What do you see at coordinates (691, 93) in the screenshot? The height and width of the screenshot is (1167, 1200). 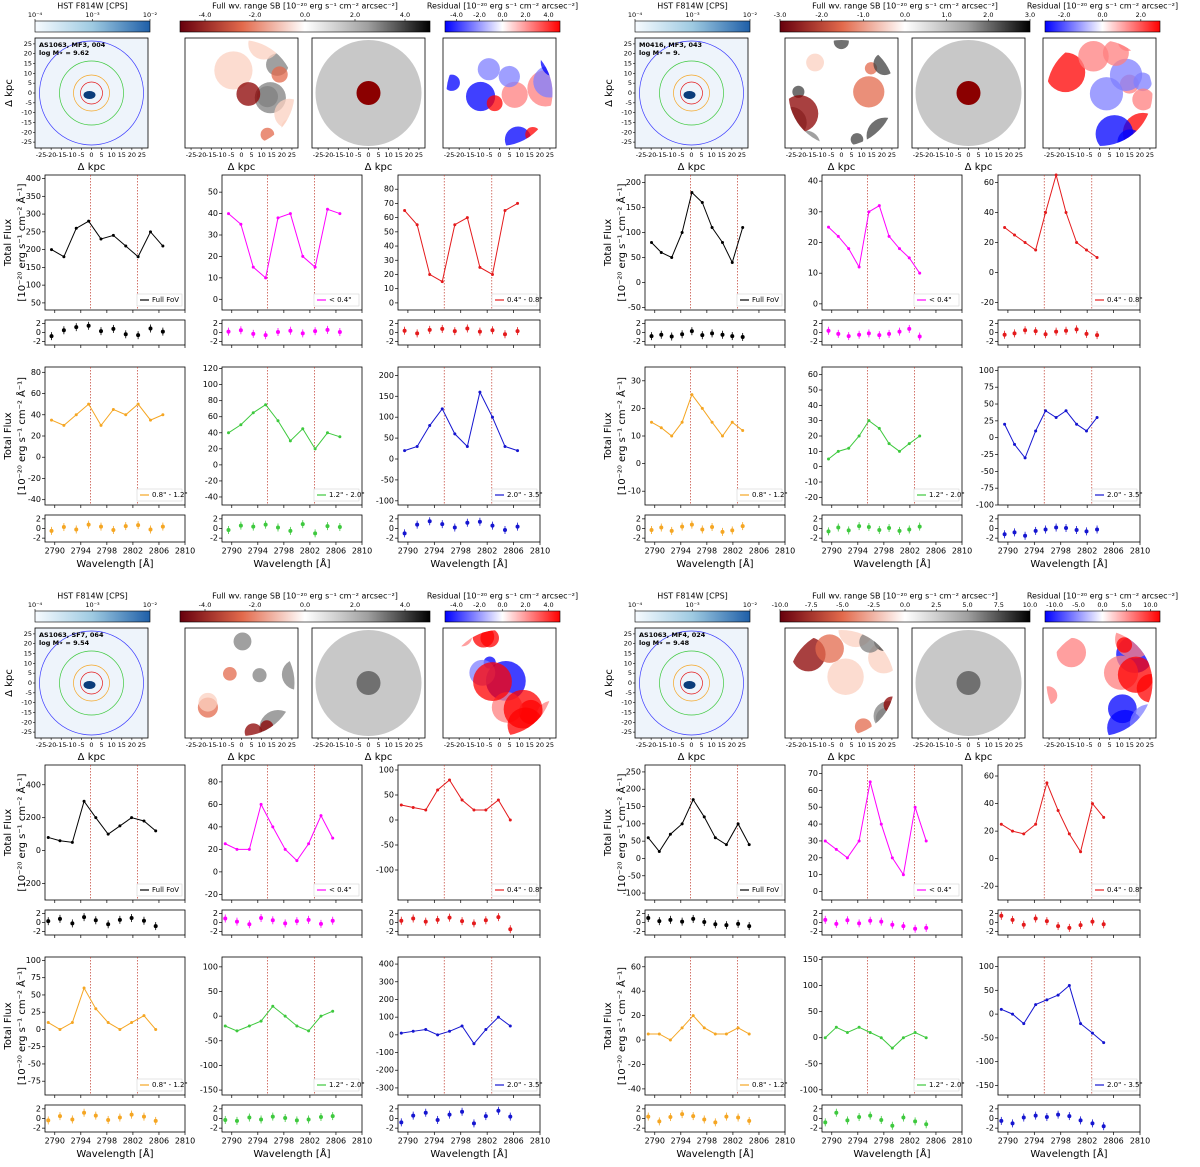 I see `aperture` at bounding box center [691, 93].